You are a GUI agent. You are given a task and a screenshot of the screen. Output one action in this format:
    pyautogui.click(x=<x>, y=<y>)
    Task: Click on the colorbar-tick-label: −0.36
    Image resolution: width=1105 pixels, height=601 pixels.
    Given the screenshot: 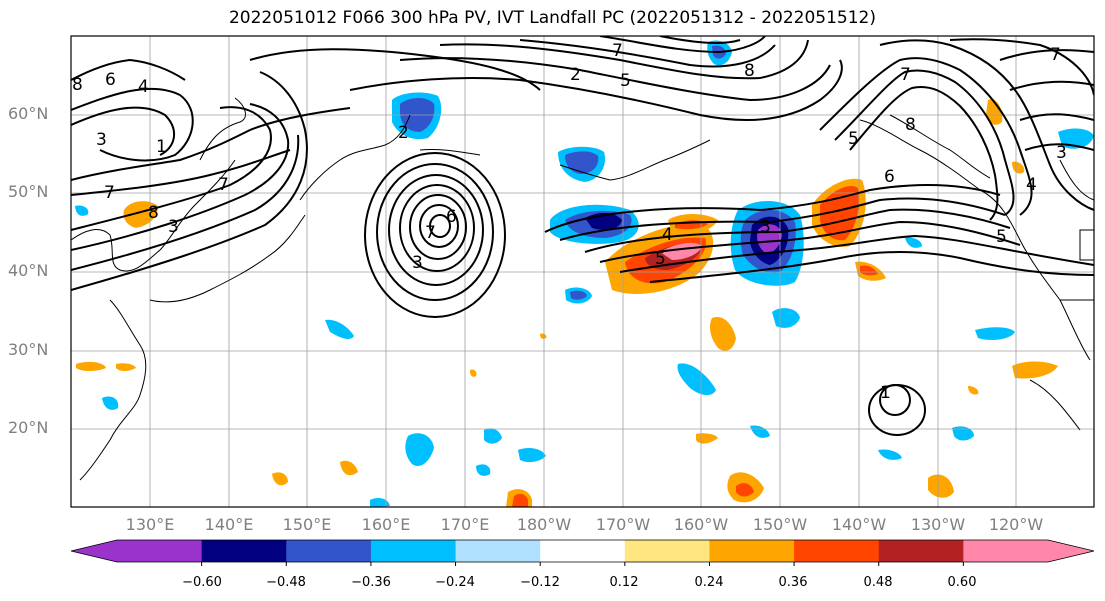 What is the action you would take?
    pyautogui.click(x=371, y=582)
    